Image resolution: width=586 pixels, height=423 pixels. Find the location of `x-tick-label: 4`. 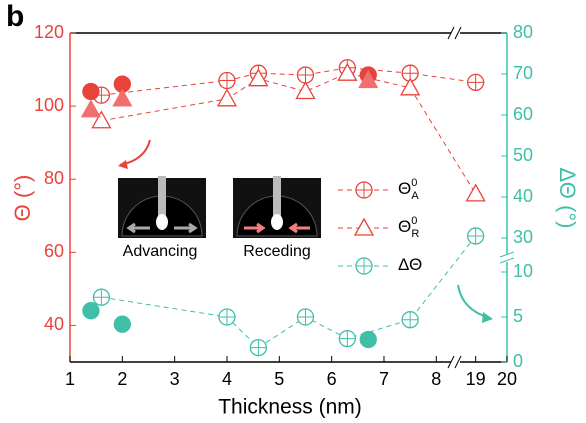

x-tick-label: 4 is located at coordinates (227, 379).